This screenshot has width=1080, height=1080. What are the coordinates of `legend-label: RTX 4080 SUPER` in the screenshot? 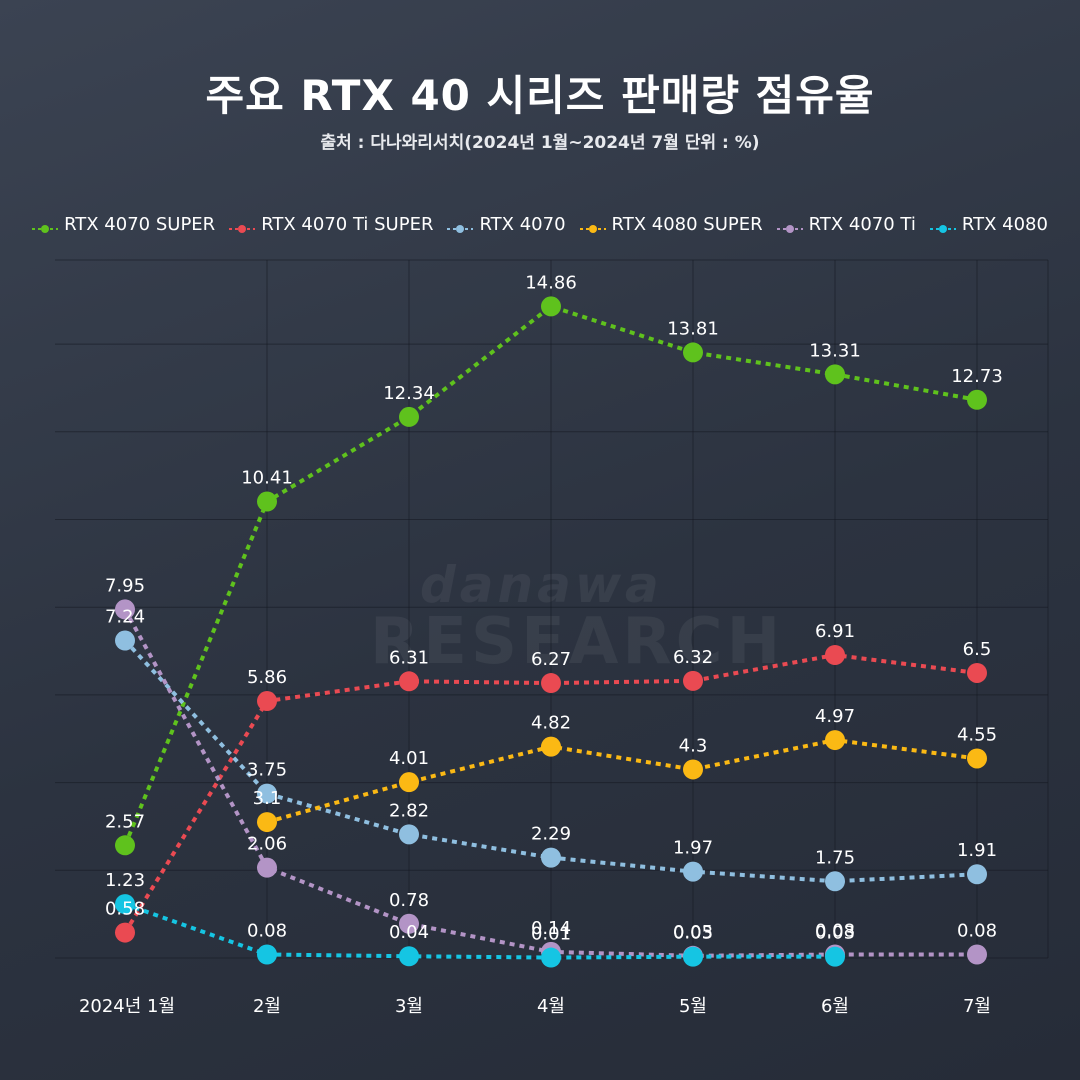 It's located at (687, 224).